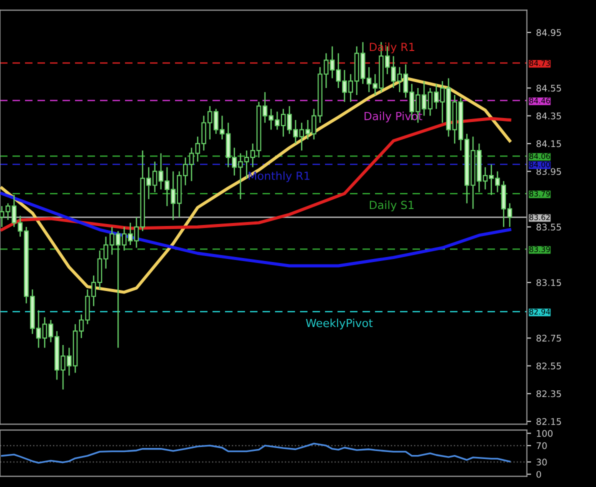  I want to click on y-tick-label: 82.15, so click(548, 421).